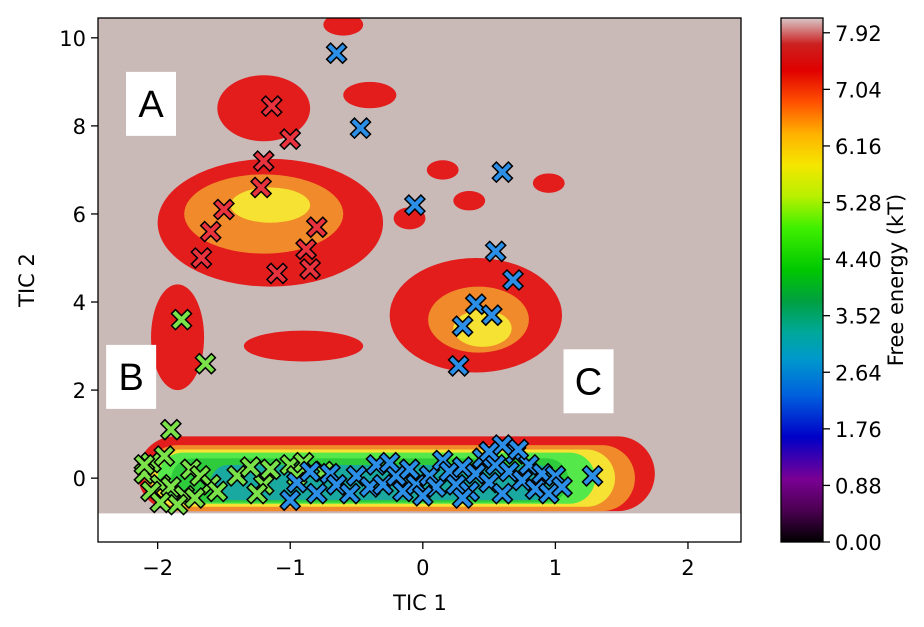 The width and height of the screenshot is (924, 627). Describe the element at coordinates (858, 430) in the screenshot. I see `colorbar-tick-label: 1.76` at that location.